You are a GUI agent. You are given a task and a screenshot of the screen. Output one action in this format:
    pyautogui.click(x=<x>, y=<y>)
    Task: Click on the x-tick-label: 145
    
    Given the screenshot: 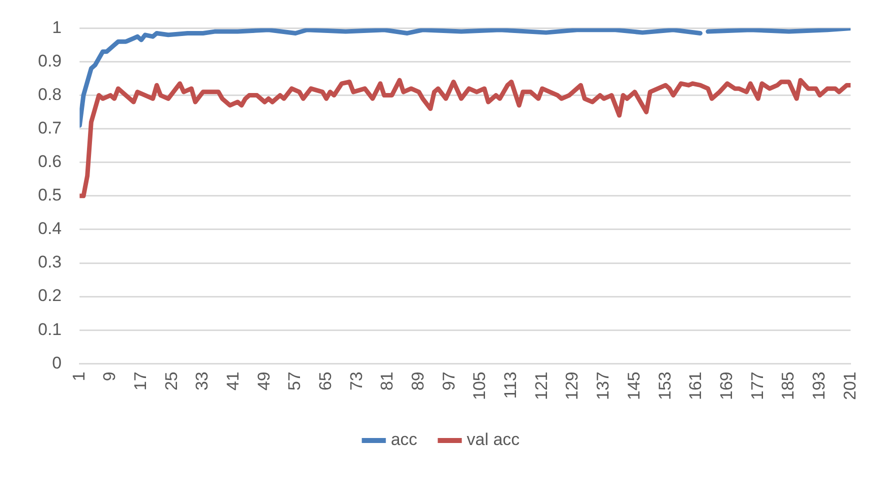 What is the action you would take?
    pyautogui.click(x=634, y=386)
    